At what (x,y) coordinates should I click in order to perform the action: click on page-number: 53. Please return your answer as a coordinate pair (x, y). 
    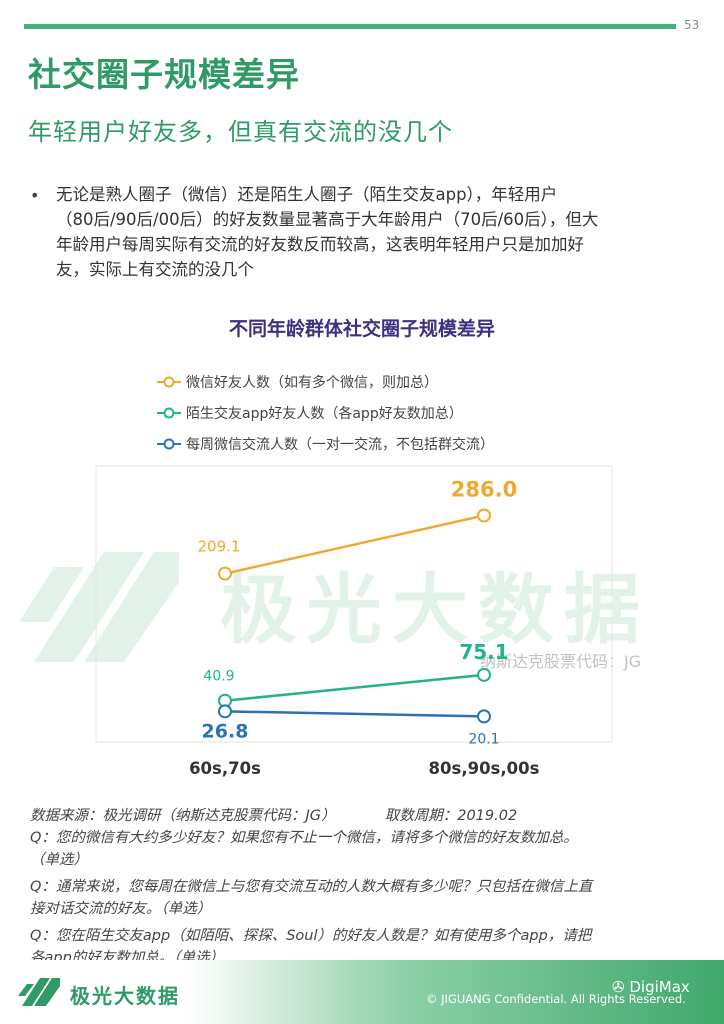
    Looking at the image, I should click on (692, 25).